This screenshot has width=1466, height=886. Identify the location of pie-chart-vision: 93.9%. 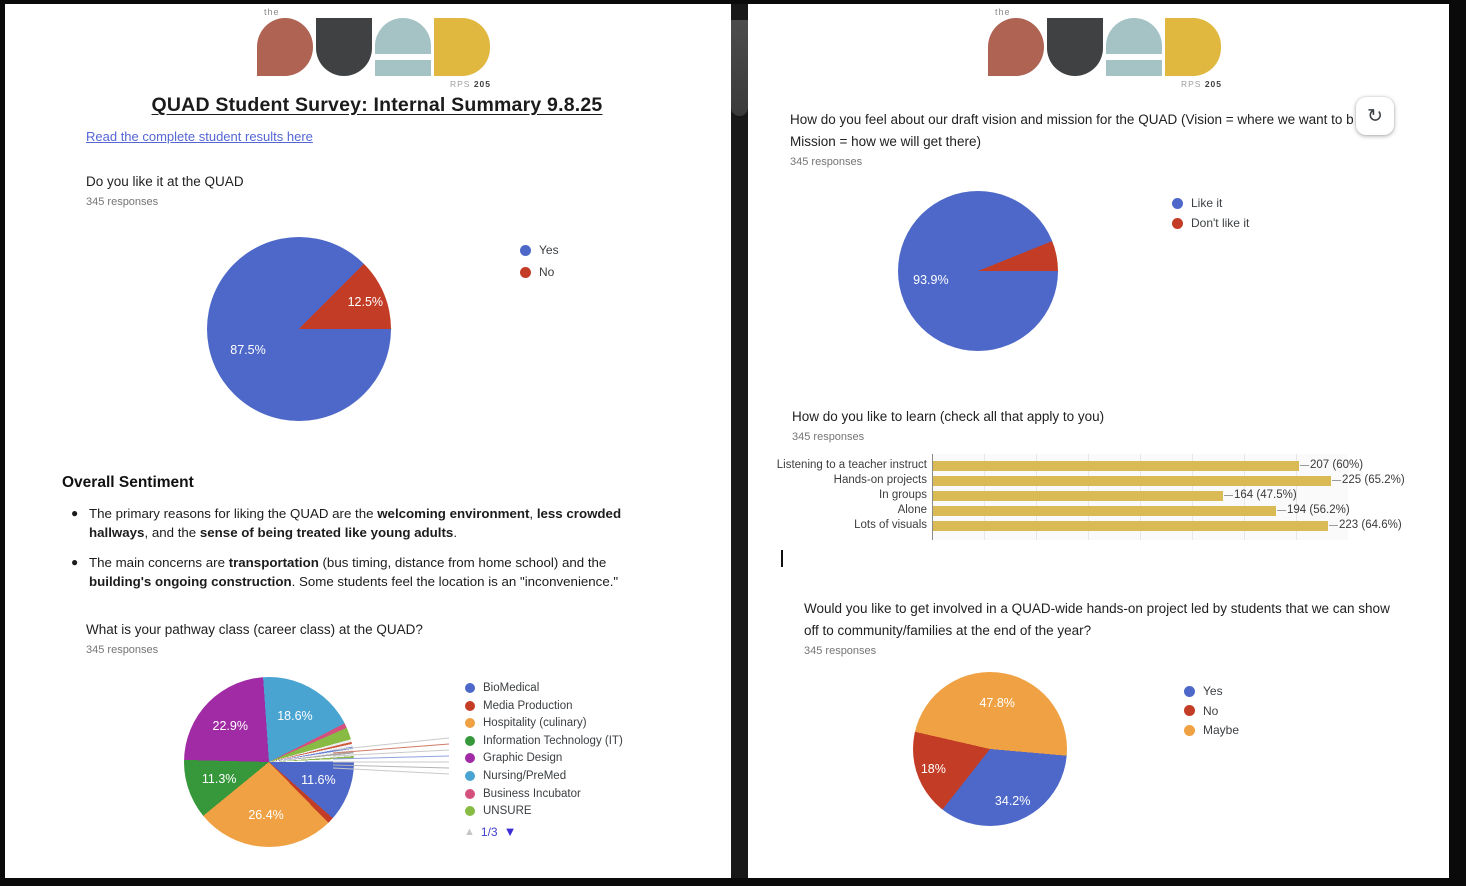
(978, 271).